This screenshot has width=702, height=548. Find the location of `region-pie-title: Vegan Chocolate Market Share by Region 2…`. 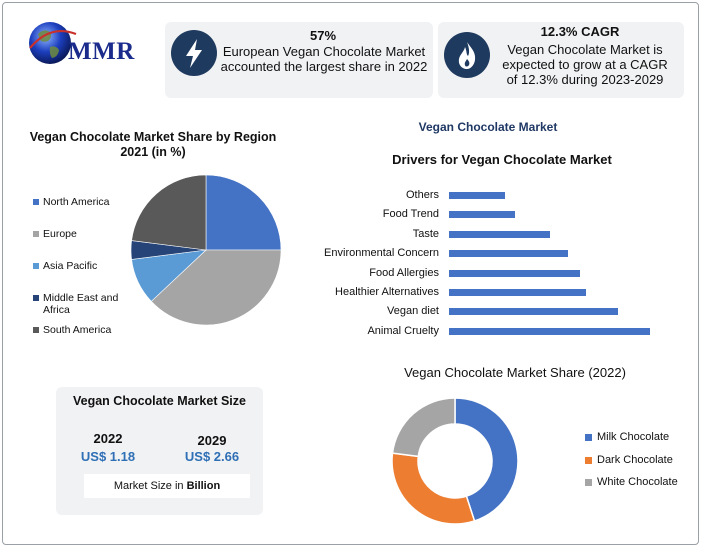

region-pie-title: Vegan Chocolate Market Share by Region 2… is located at coordinates (153, 144).